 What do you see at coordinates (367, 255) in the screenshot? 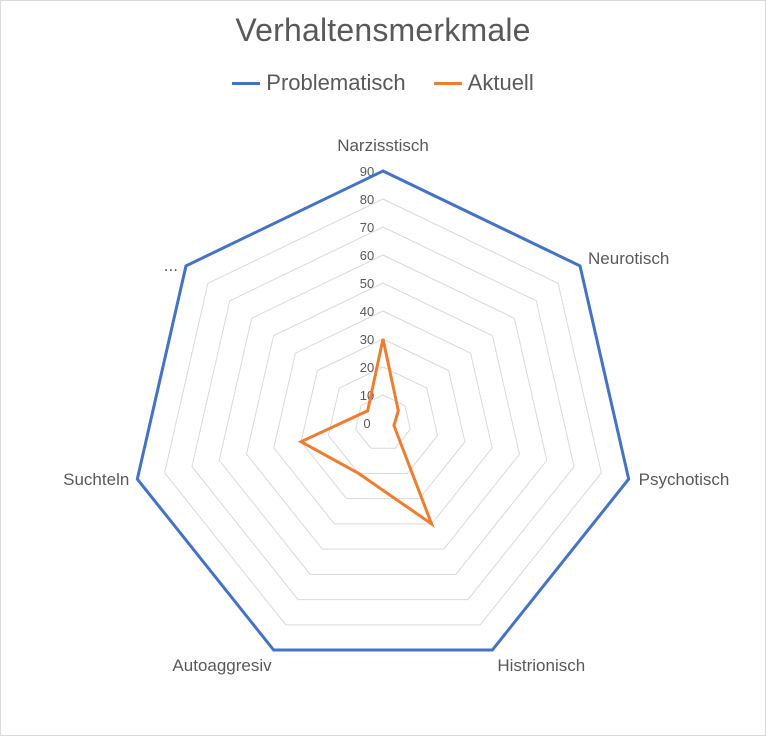
I see `tick-label-60: 60` at bounding box center [367, 255].